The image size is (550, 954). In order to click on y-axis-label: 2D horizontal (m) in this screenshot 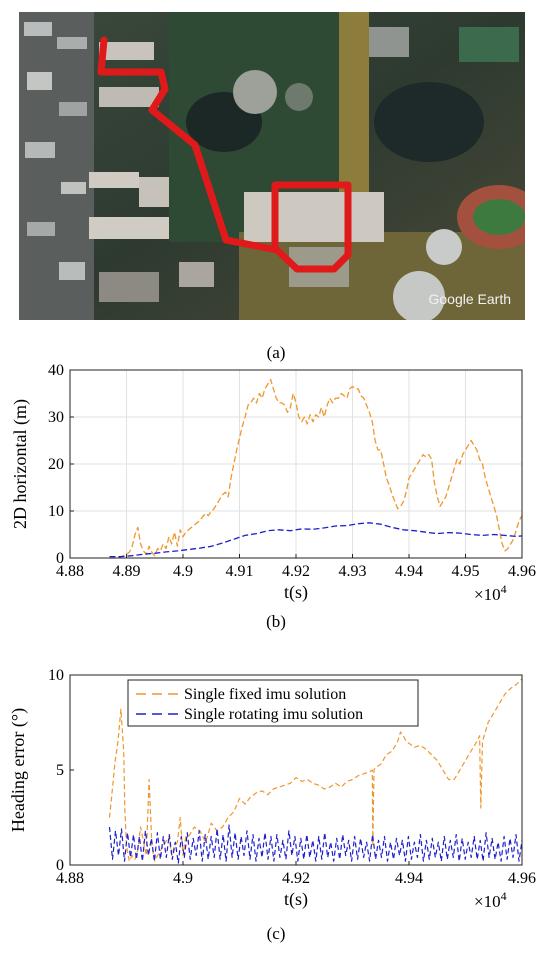, I will do `click(20, 464)`.